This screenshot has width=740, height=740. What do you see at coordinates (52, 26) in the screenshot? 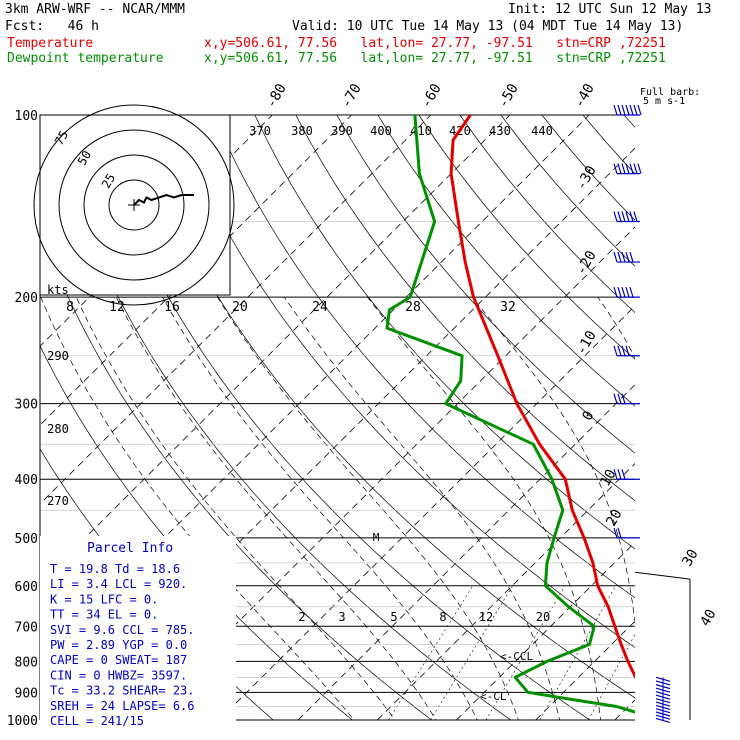
I see `forecast-hour: Fcst: 46 h` at bounding box center [52, 26].